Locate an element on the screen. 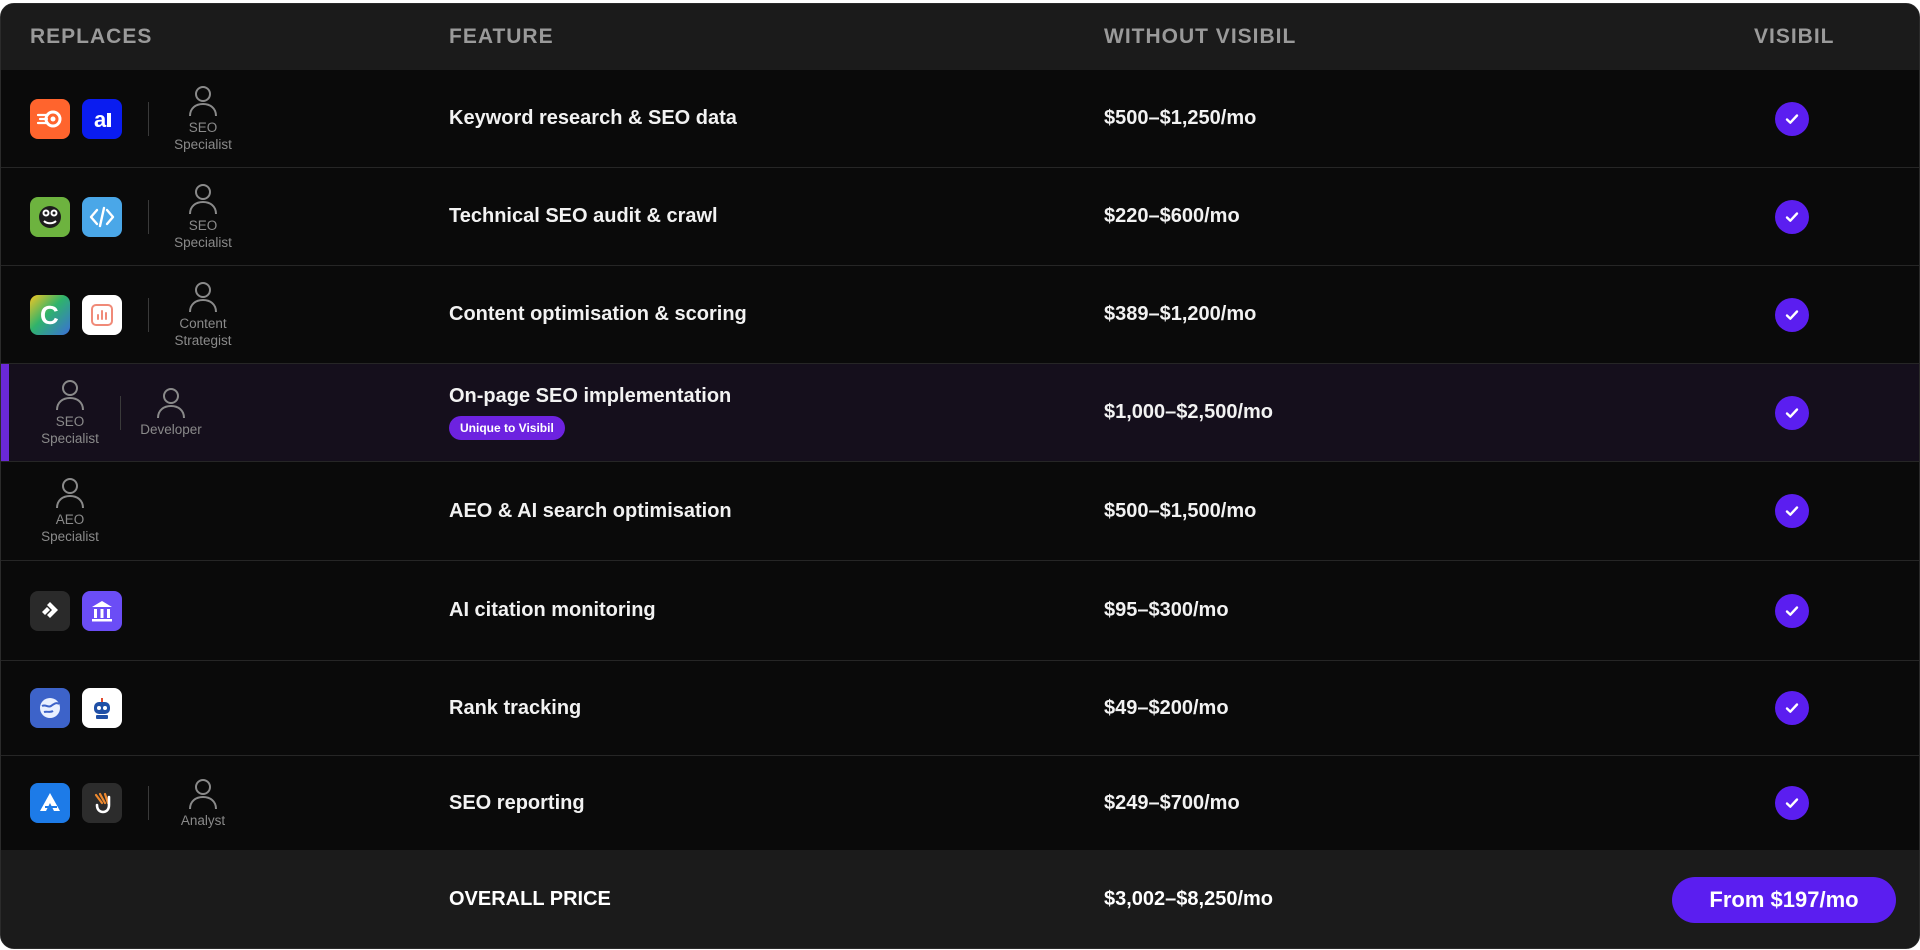  price-without: $249–$700/mo is located at coordinates (1172, 802).